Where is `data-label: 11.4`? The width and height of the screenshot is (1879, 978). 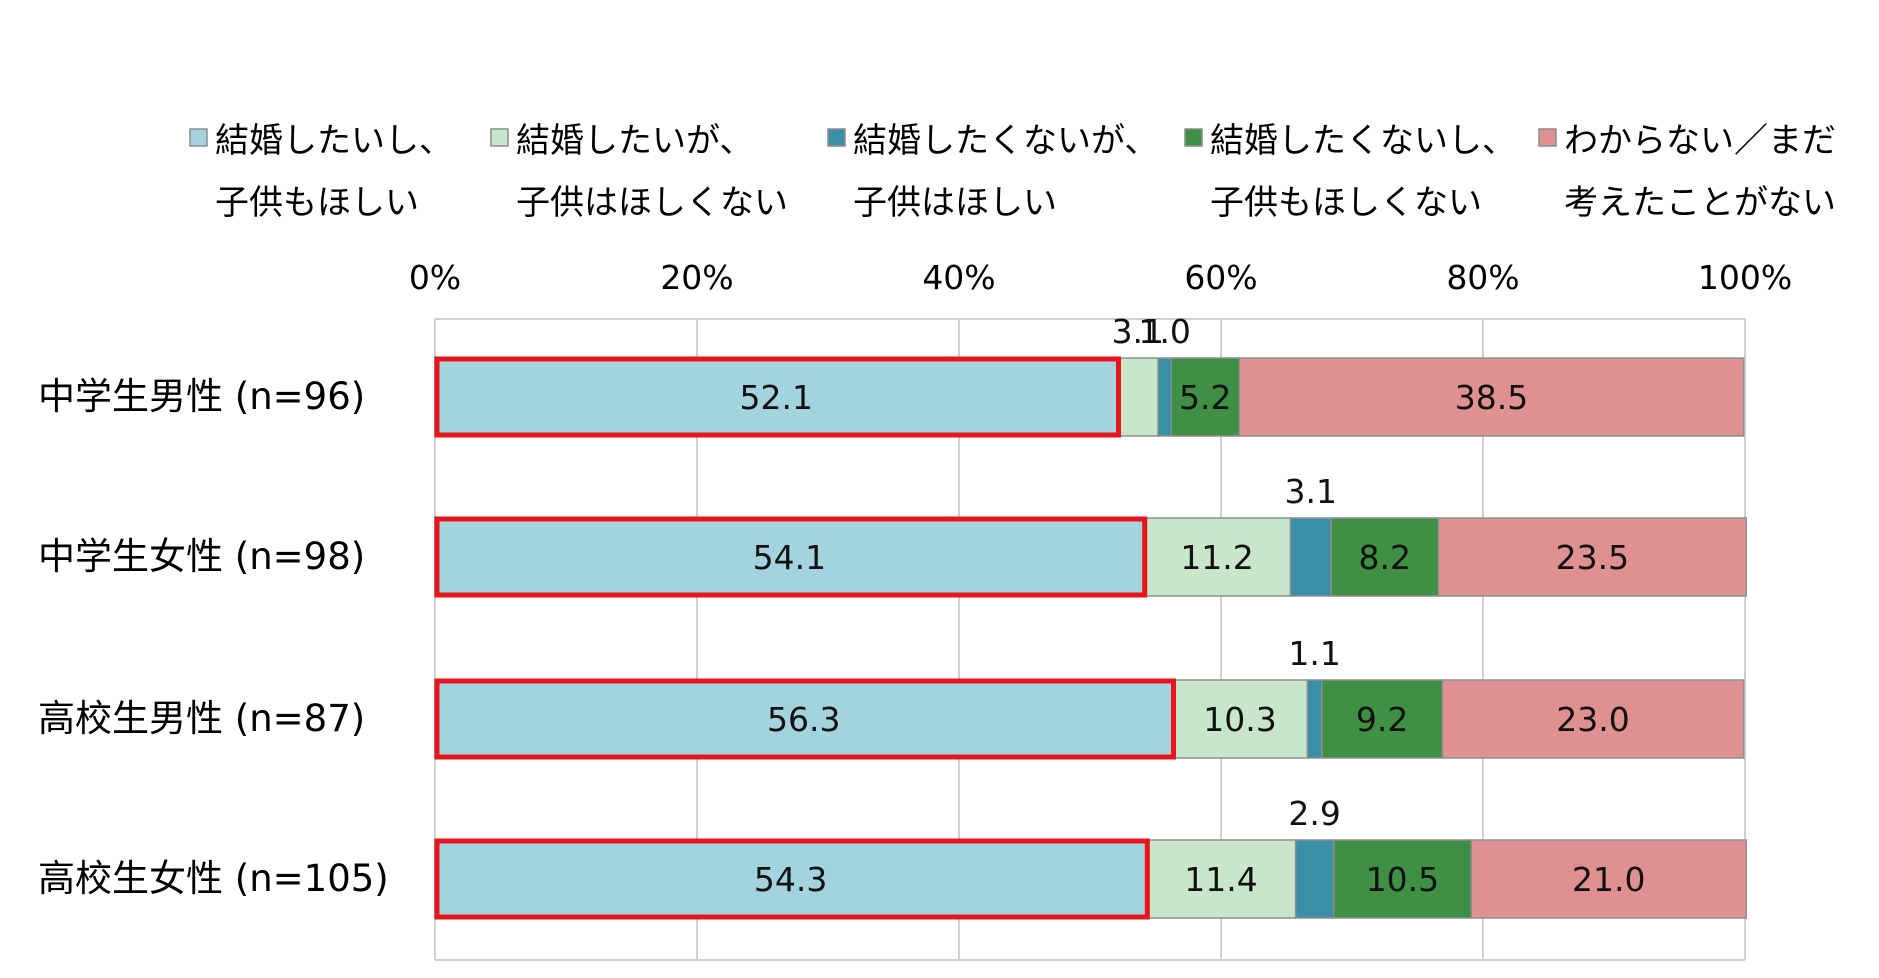
data-label: 11.4 is located at coordinates (1220, 879).